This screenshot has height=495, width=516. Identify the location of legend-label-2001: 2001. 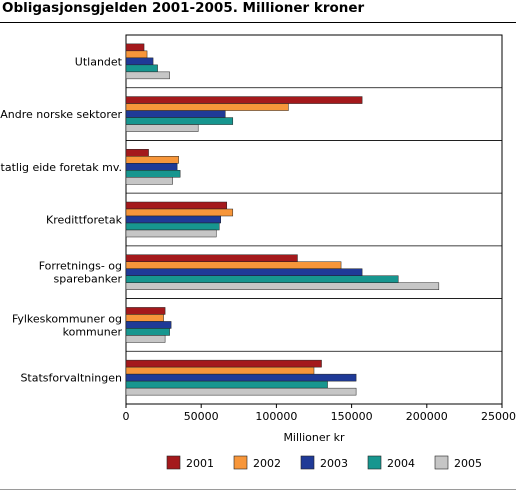
(200, 463).